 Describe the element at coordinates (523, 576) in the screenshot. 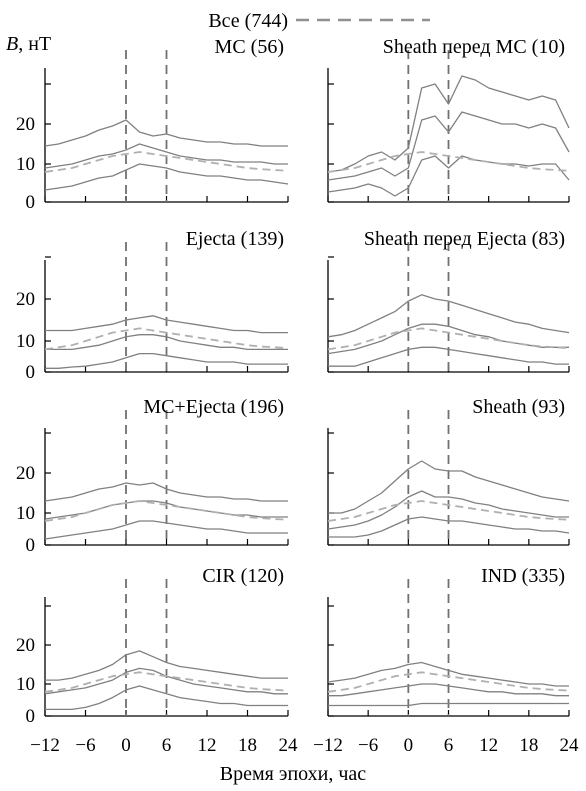

I see `panel-title: IND (335)` at that location.